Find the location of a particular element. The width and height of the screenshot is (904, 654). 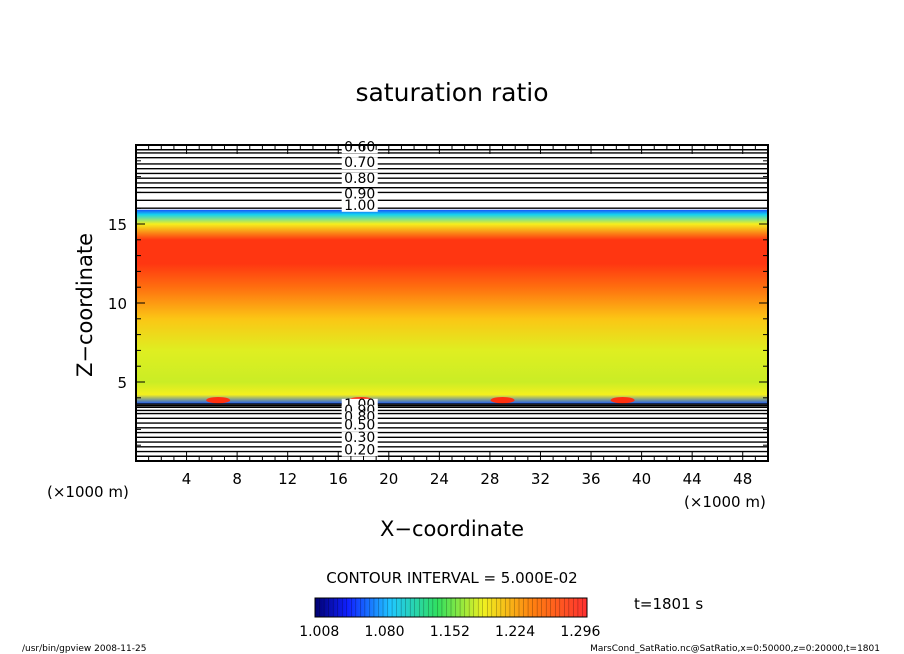

x-tick-label: 24 is located at coordinates (439, 479).